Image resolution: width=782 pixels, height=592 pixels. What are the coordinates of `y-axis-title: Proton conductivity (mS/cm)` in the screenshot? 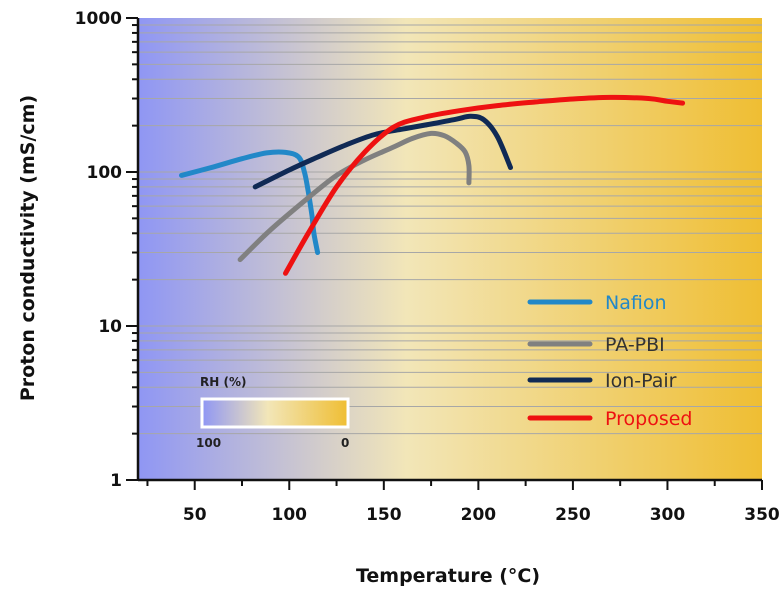 It's located at (28, 248).